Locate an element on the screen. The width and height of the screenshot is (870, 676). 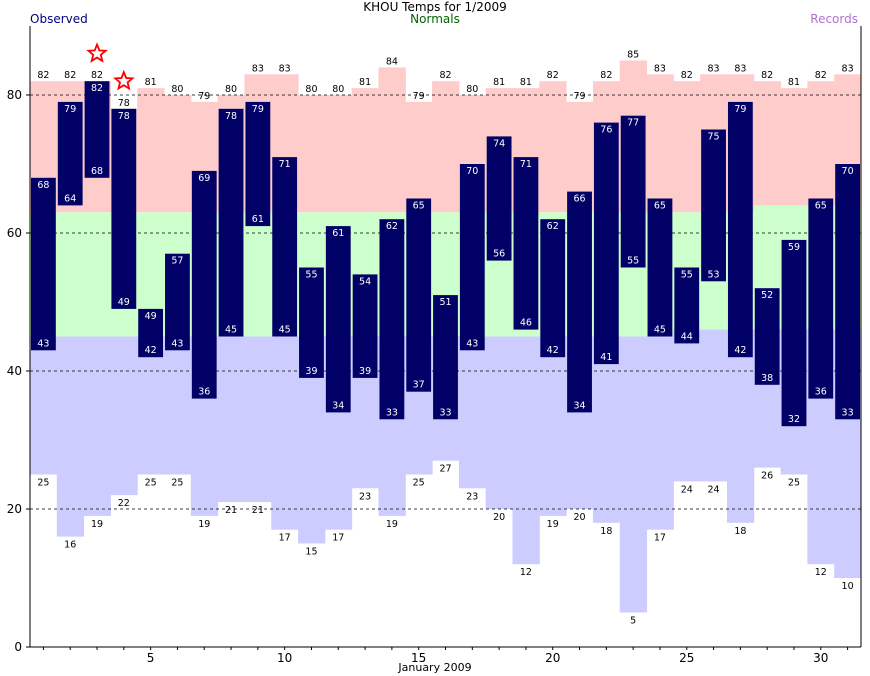
record-high-label: 79 is located at coordinates (419, 96).